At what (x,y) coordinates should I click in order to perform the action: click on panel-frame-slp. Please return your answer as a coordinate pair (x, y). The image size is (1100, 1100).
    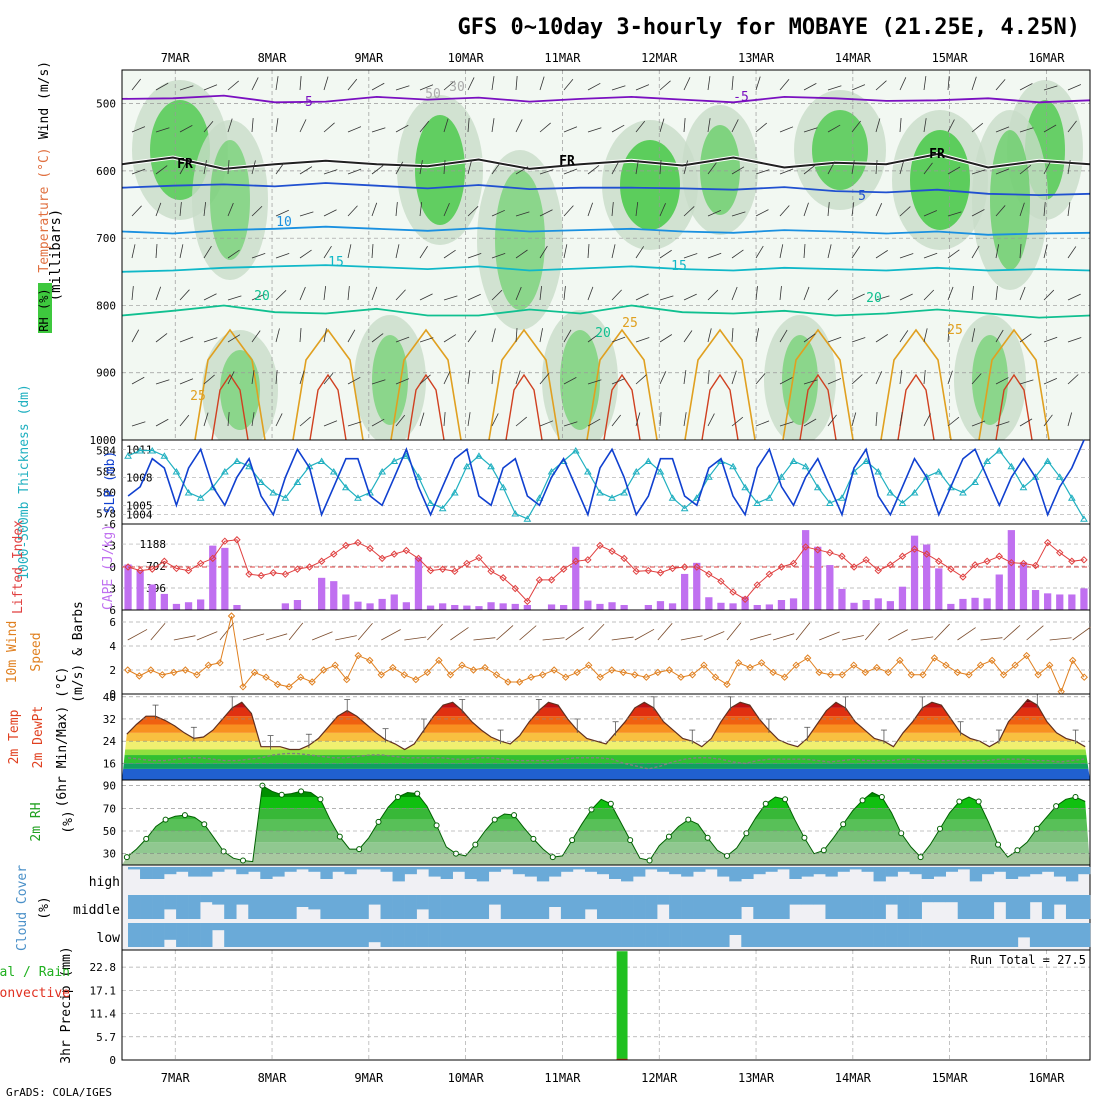
    Looking at the image, I should click on (606, 482).